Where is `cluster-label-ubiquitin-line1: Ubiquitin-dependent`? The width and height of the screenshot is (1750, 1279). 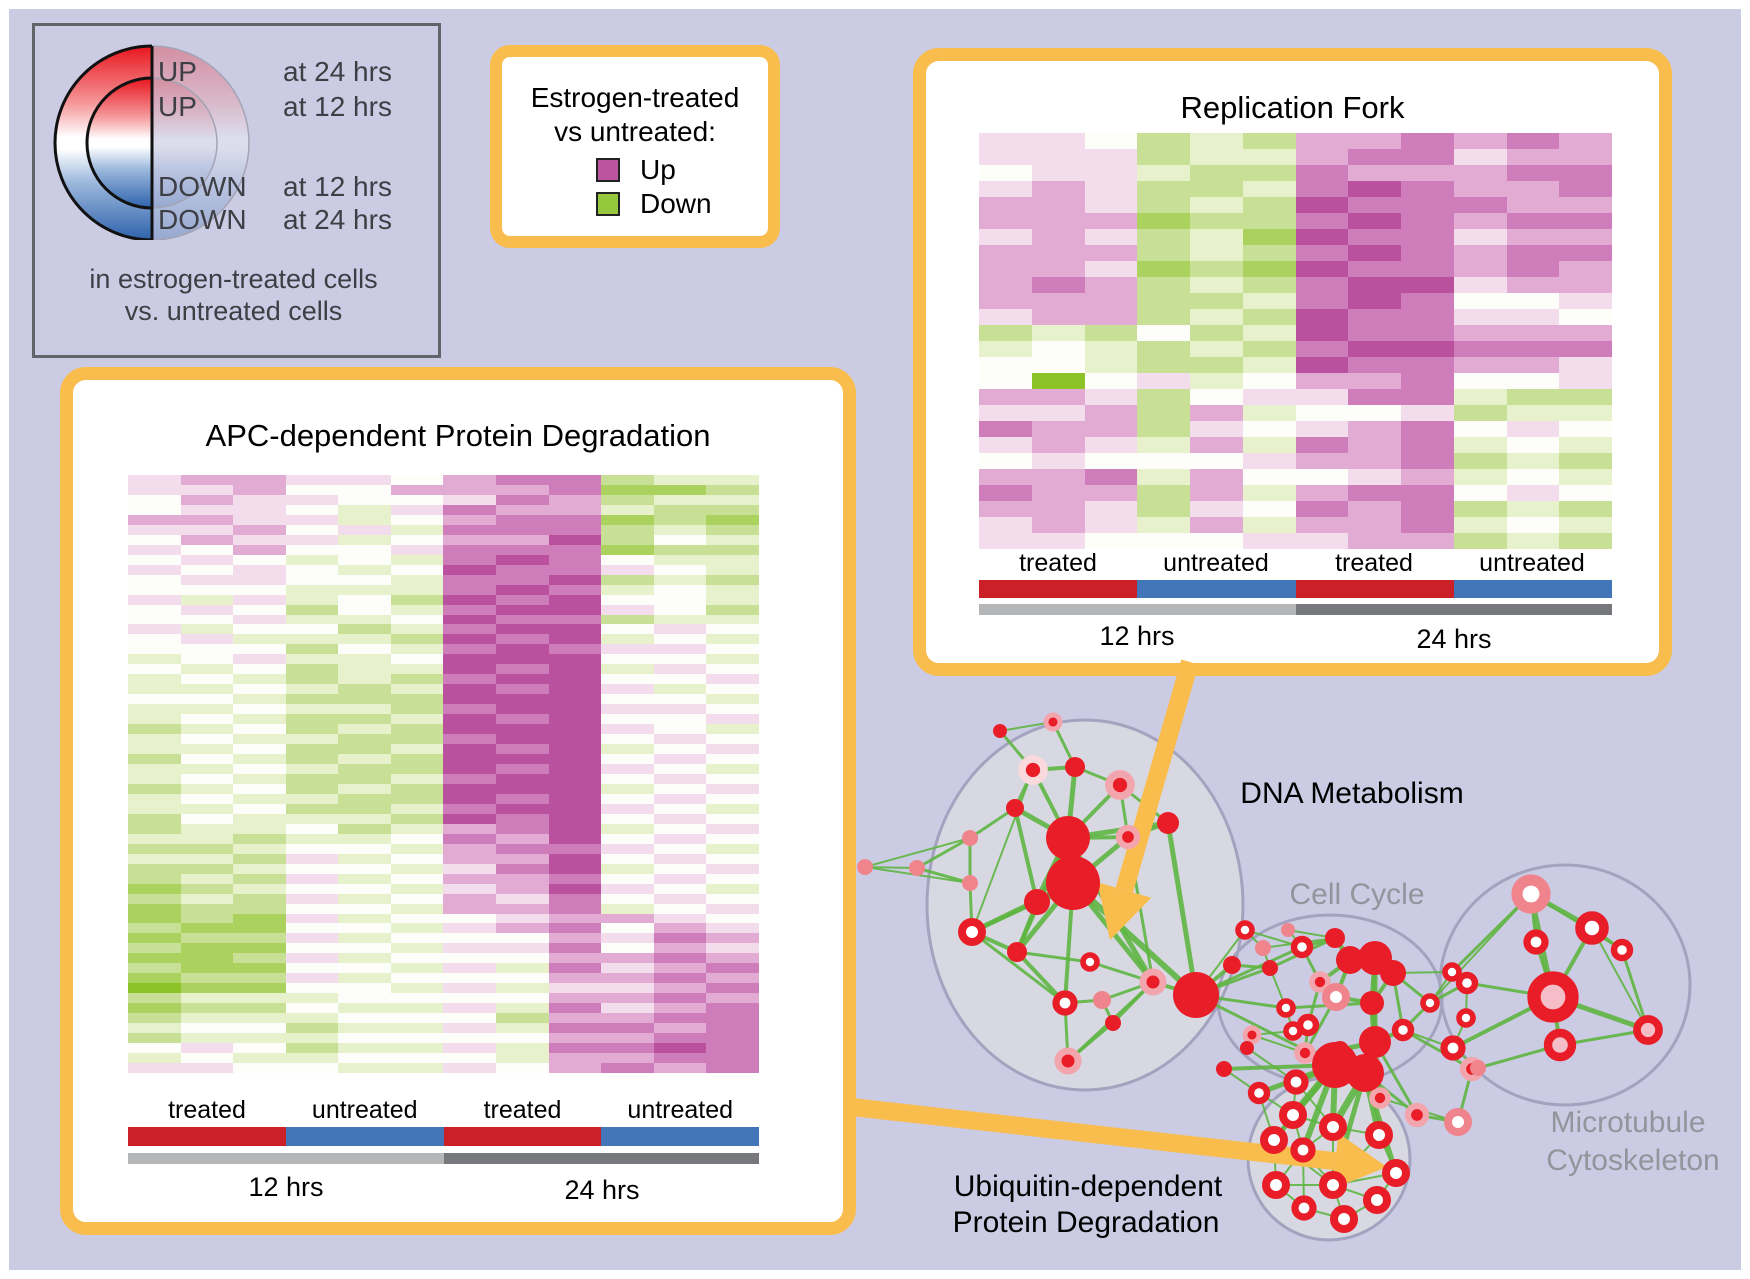 cluster-label-ubiquitin-line1: Ubiquitin-dependent is located at coordinates (1088, 1186).